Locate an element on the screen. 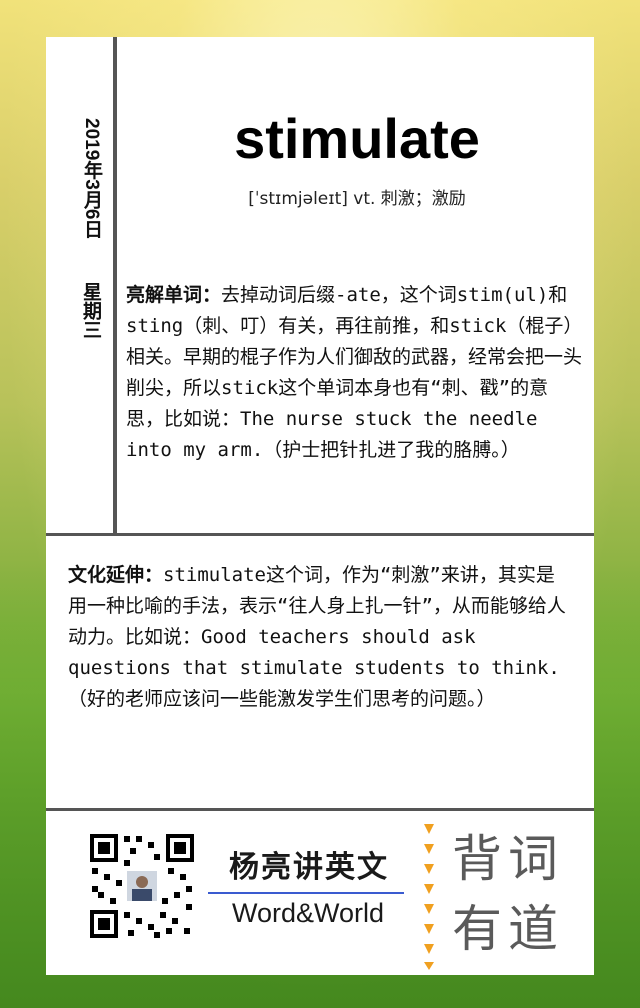 This screenshot has width=640, height=1008. phonetic-definition: [ˈstɪmjəleɪt] vt. 刺激；激励 is located at coordinates (357, 199).